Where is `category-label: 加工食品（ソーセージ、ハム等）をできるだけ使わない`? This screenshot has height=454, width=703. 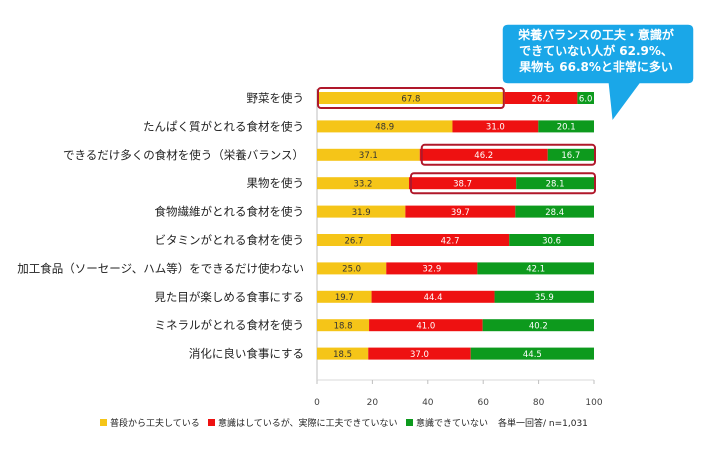
category-label: 加工食品（ソーセージ、ハム等）をできるだけ使わない is located at coordinates (160, 268).